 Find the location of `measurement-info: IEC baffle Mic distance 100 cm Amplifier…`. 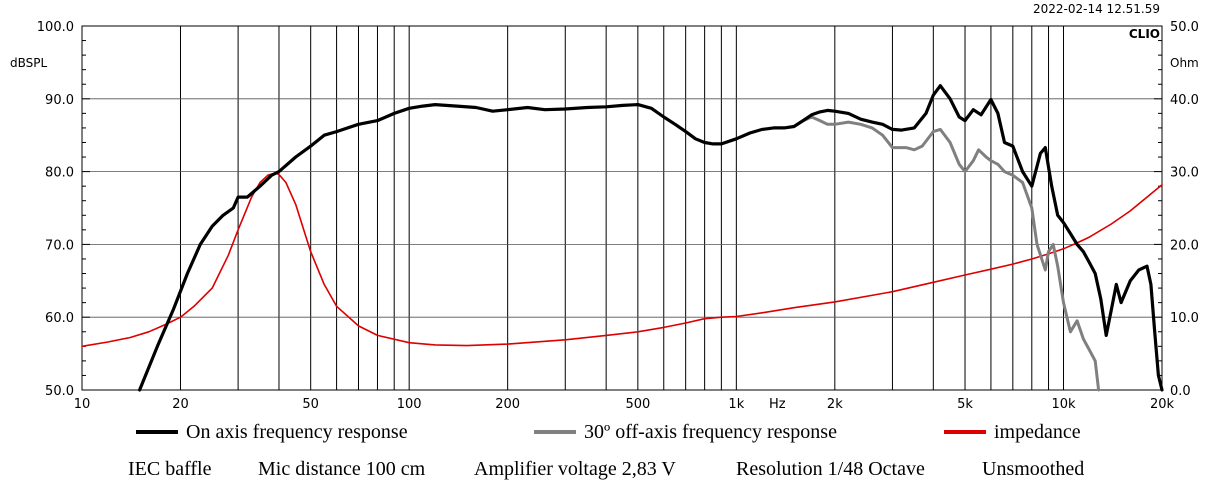

measurement-info: IEC baffle Mic distance 100 cm Amplifier… is located at coordinates (612, 470).